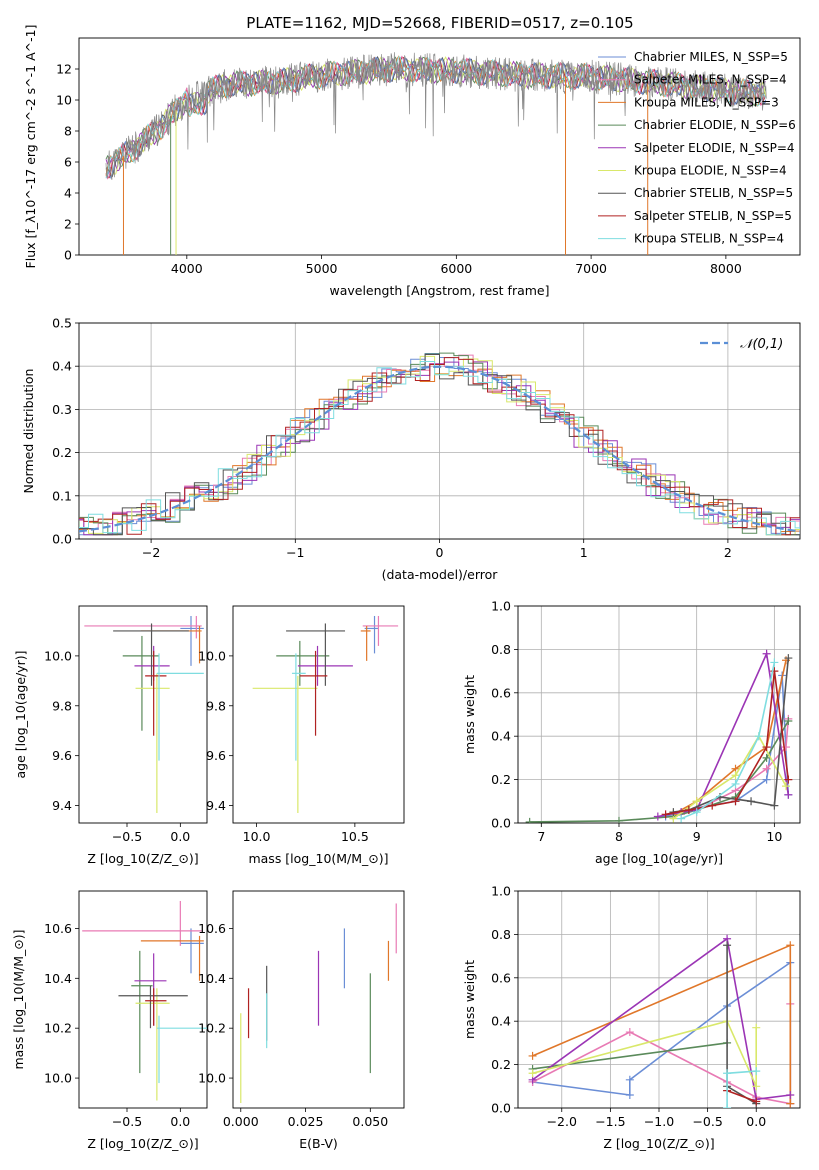 The height and width of the screenshot is (1170, 819). What do you see at coordinates (68, 255) in the screenshot?
I see `spectrum-ytick-label: 0` at bounding box center [68, 255].